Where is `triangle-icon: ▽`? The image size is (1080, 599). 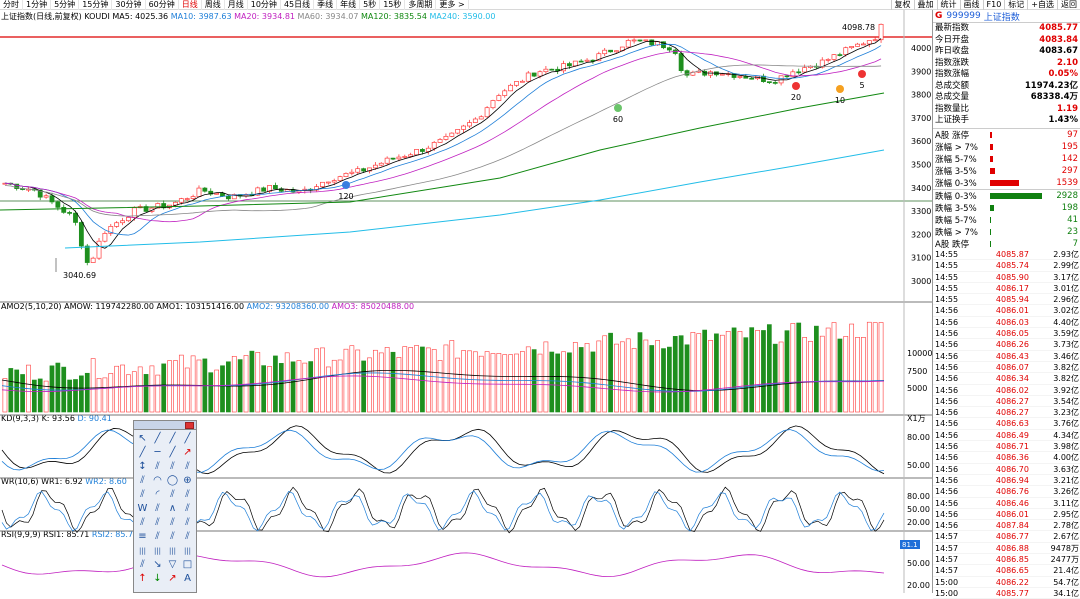 triangle-icon: ▽ is located at coordinates (172, 564).